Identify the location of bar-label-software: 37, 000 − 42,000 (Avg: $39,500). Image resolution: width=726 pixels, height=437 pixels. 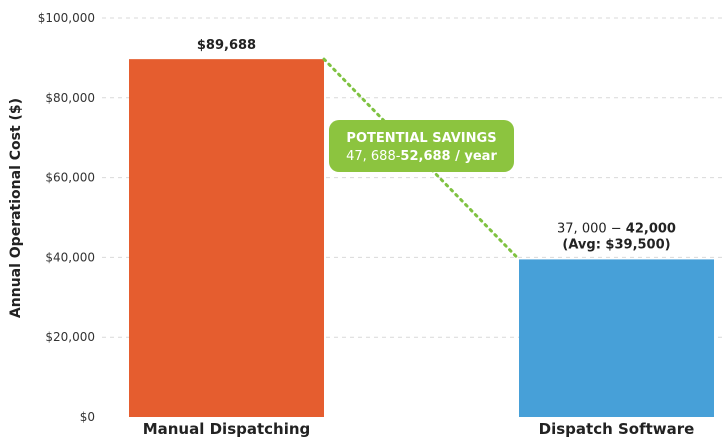
(616, 236).